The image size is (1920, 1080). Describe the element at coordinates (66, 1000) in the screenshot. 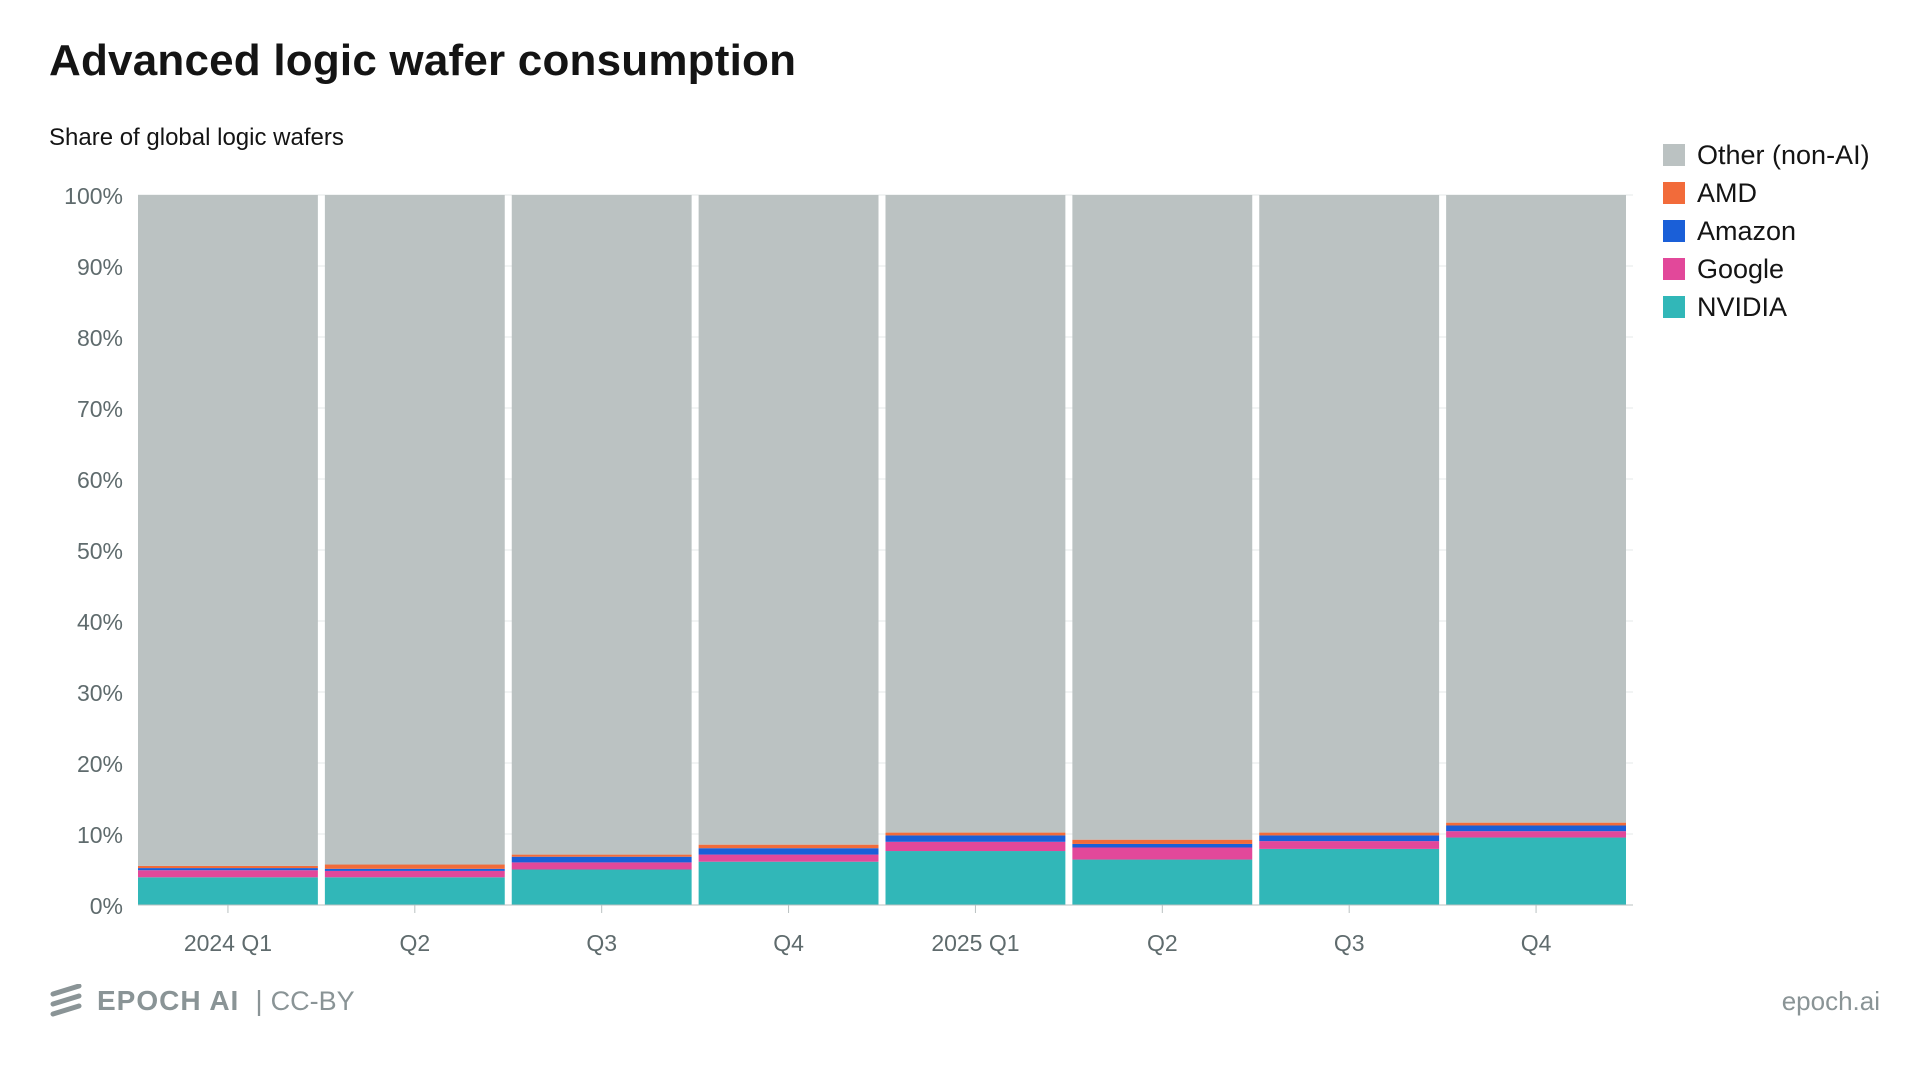

I see `epoch-logo-icon` at that location.